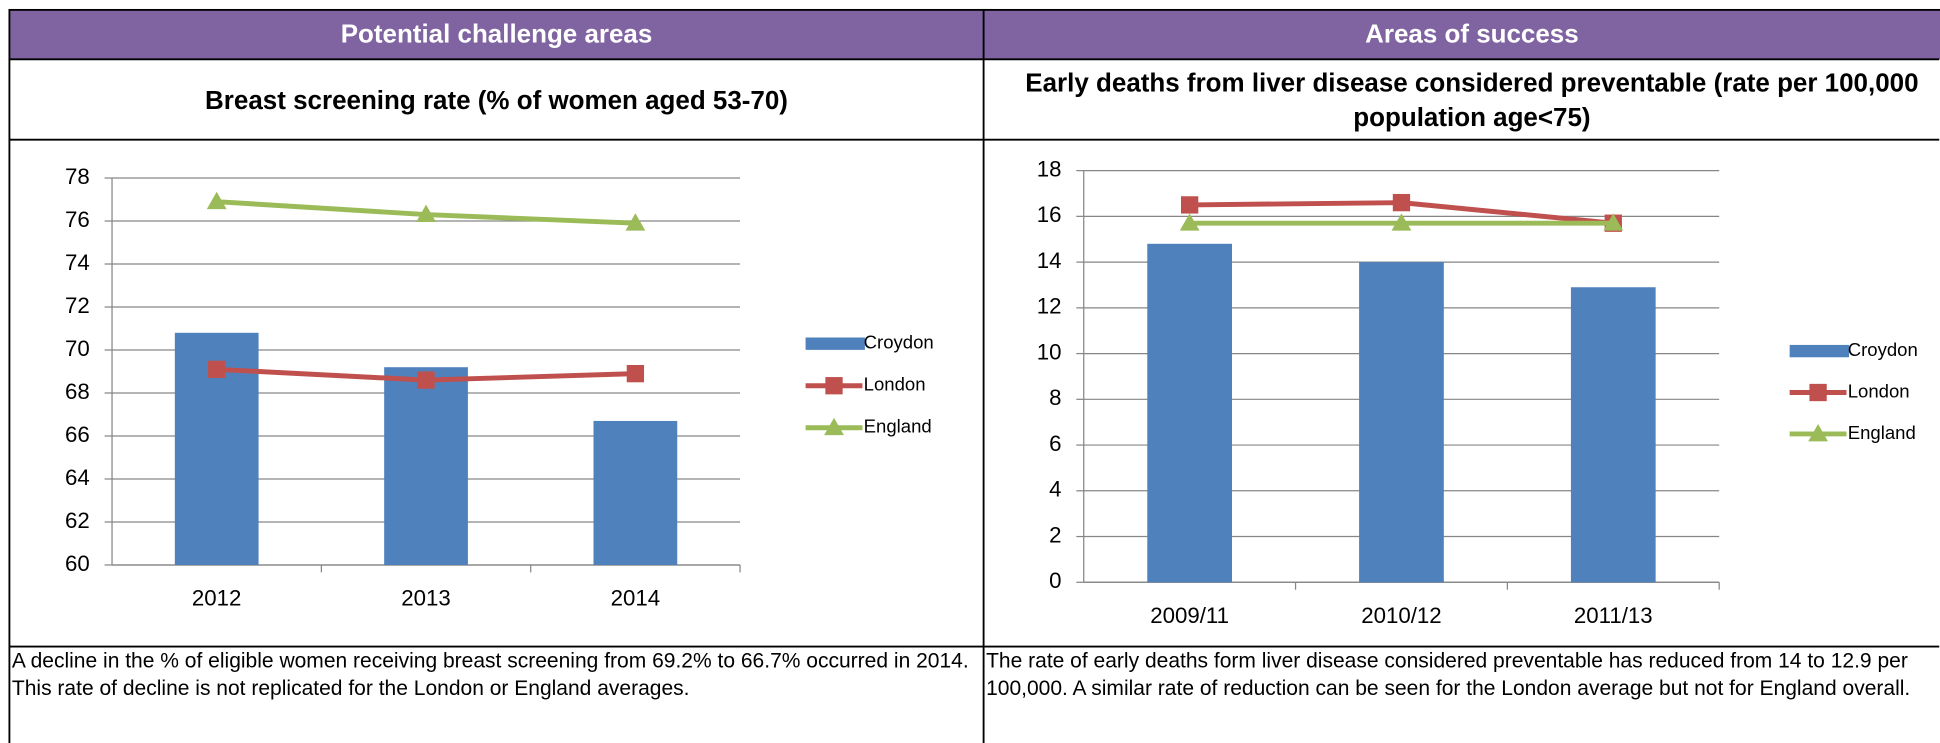 The image size is (1940, 743). Describe the element at coordinates (77, 348) in the screenshot. I see `y-tick-label: 70` at that location.